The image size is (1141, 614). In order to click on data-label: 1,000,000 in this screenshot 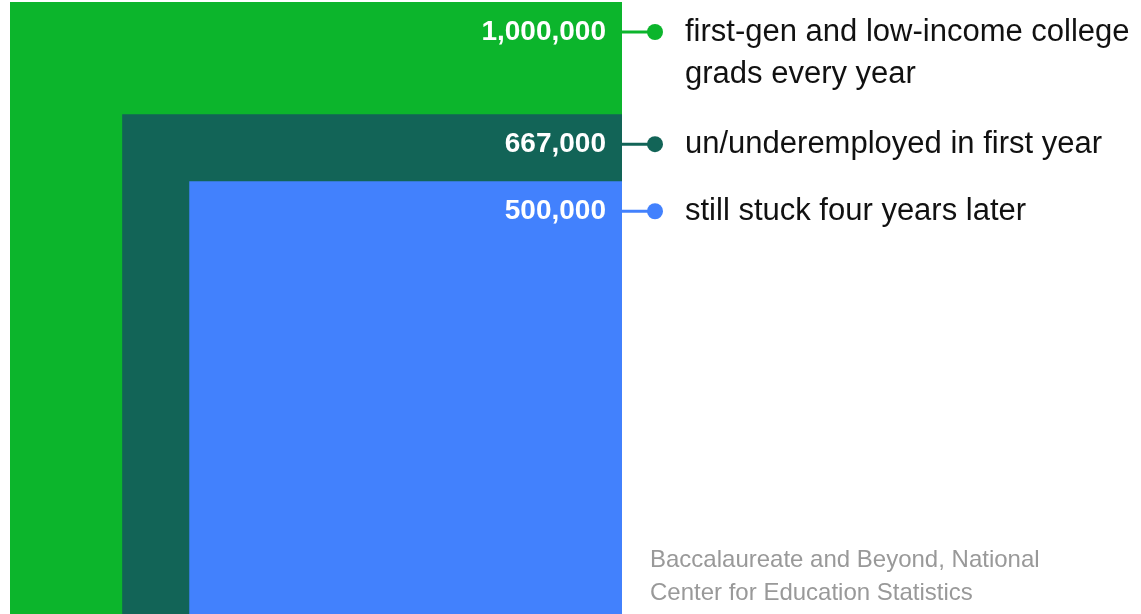, I will do `click(543, 30)`.